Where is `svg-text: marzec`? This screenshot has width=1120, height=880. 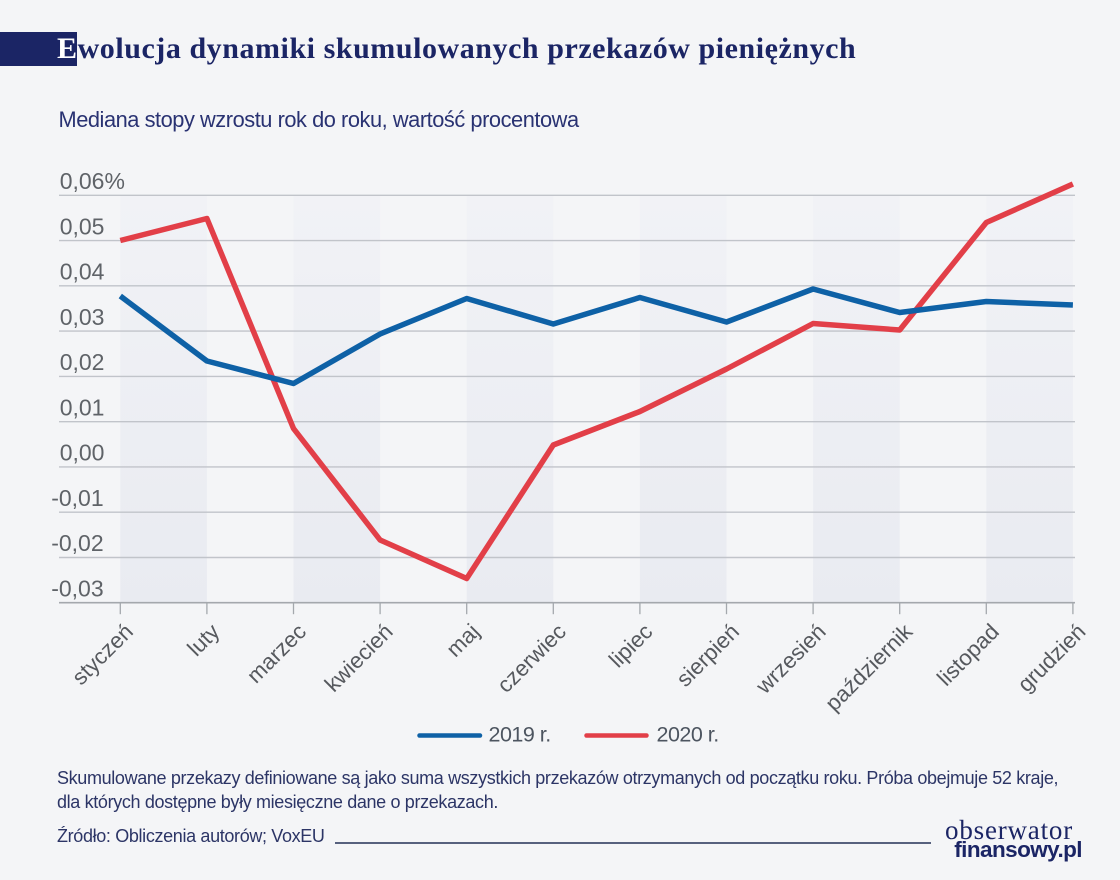
svg-text: marzec is located at coordinates (276, 653).